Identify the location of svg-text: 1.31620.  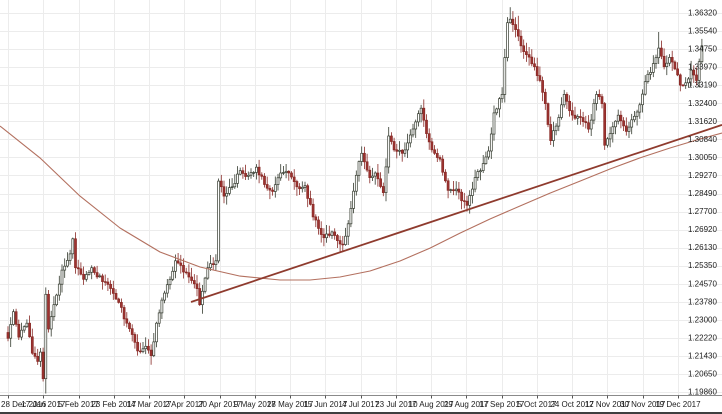
(702, 121).